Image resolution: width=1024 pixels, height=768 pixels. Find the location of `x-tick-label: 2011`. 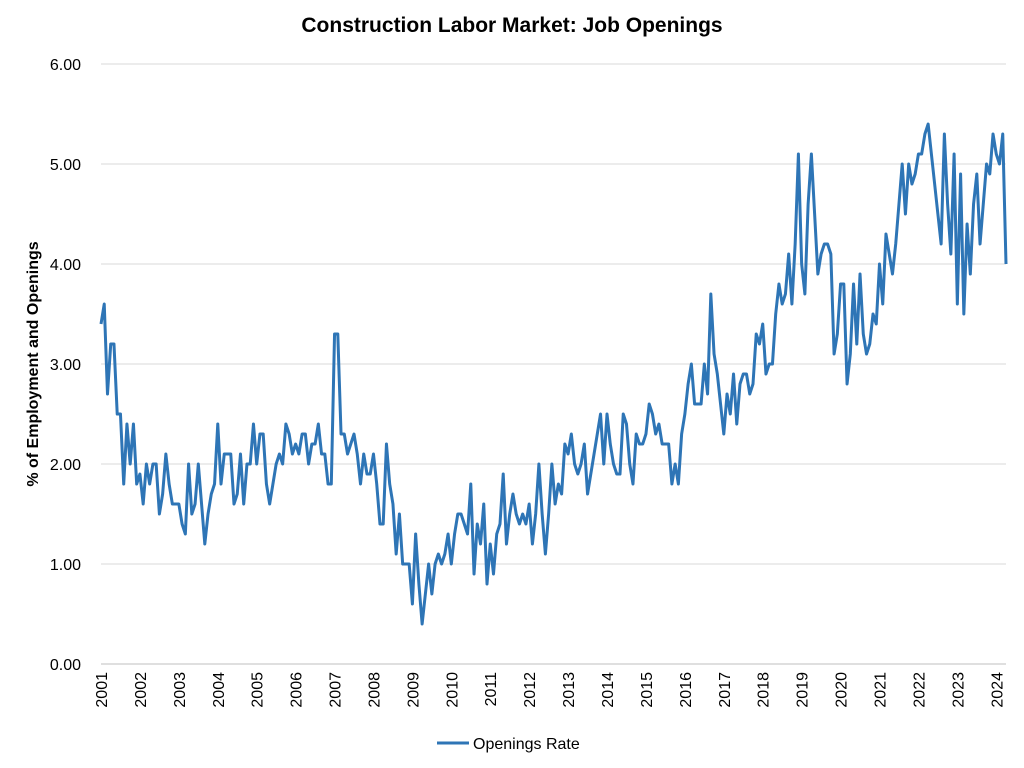

x-tick-label: 2011 is located at coordinates (491, 689).